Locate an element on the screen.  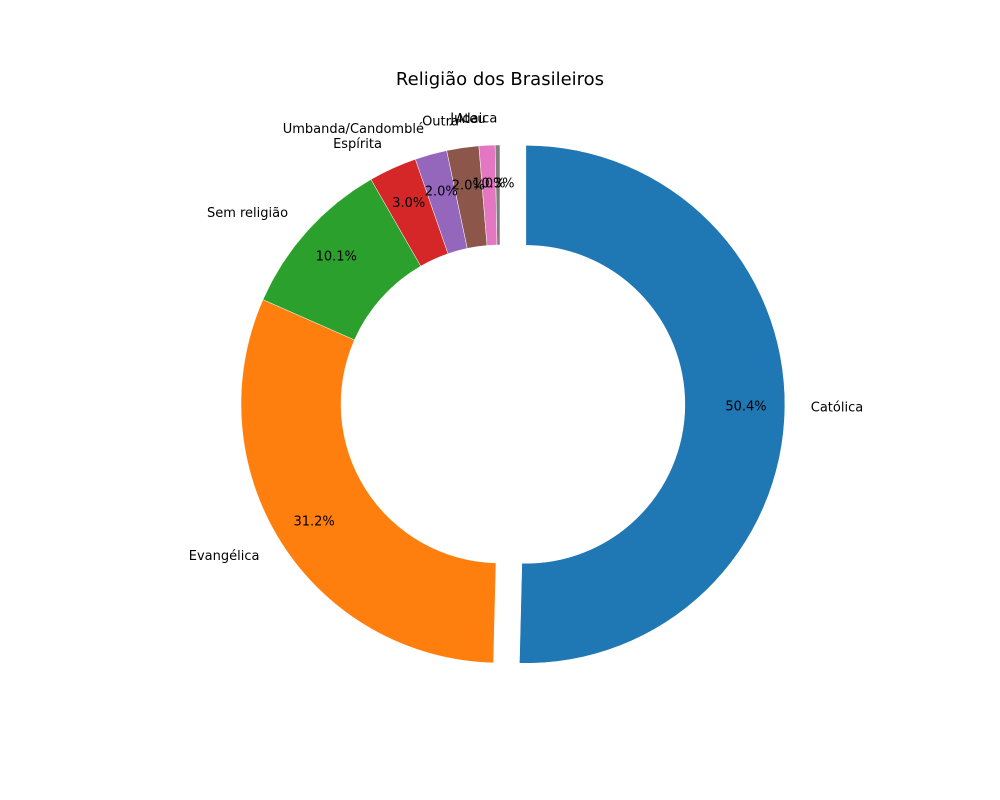
slice-label: Sem religião is located at coordinates (247, 213).